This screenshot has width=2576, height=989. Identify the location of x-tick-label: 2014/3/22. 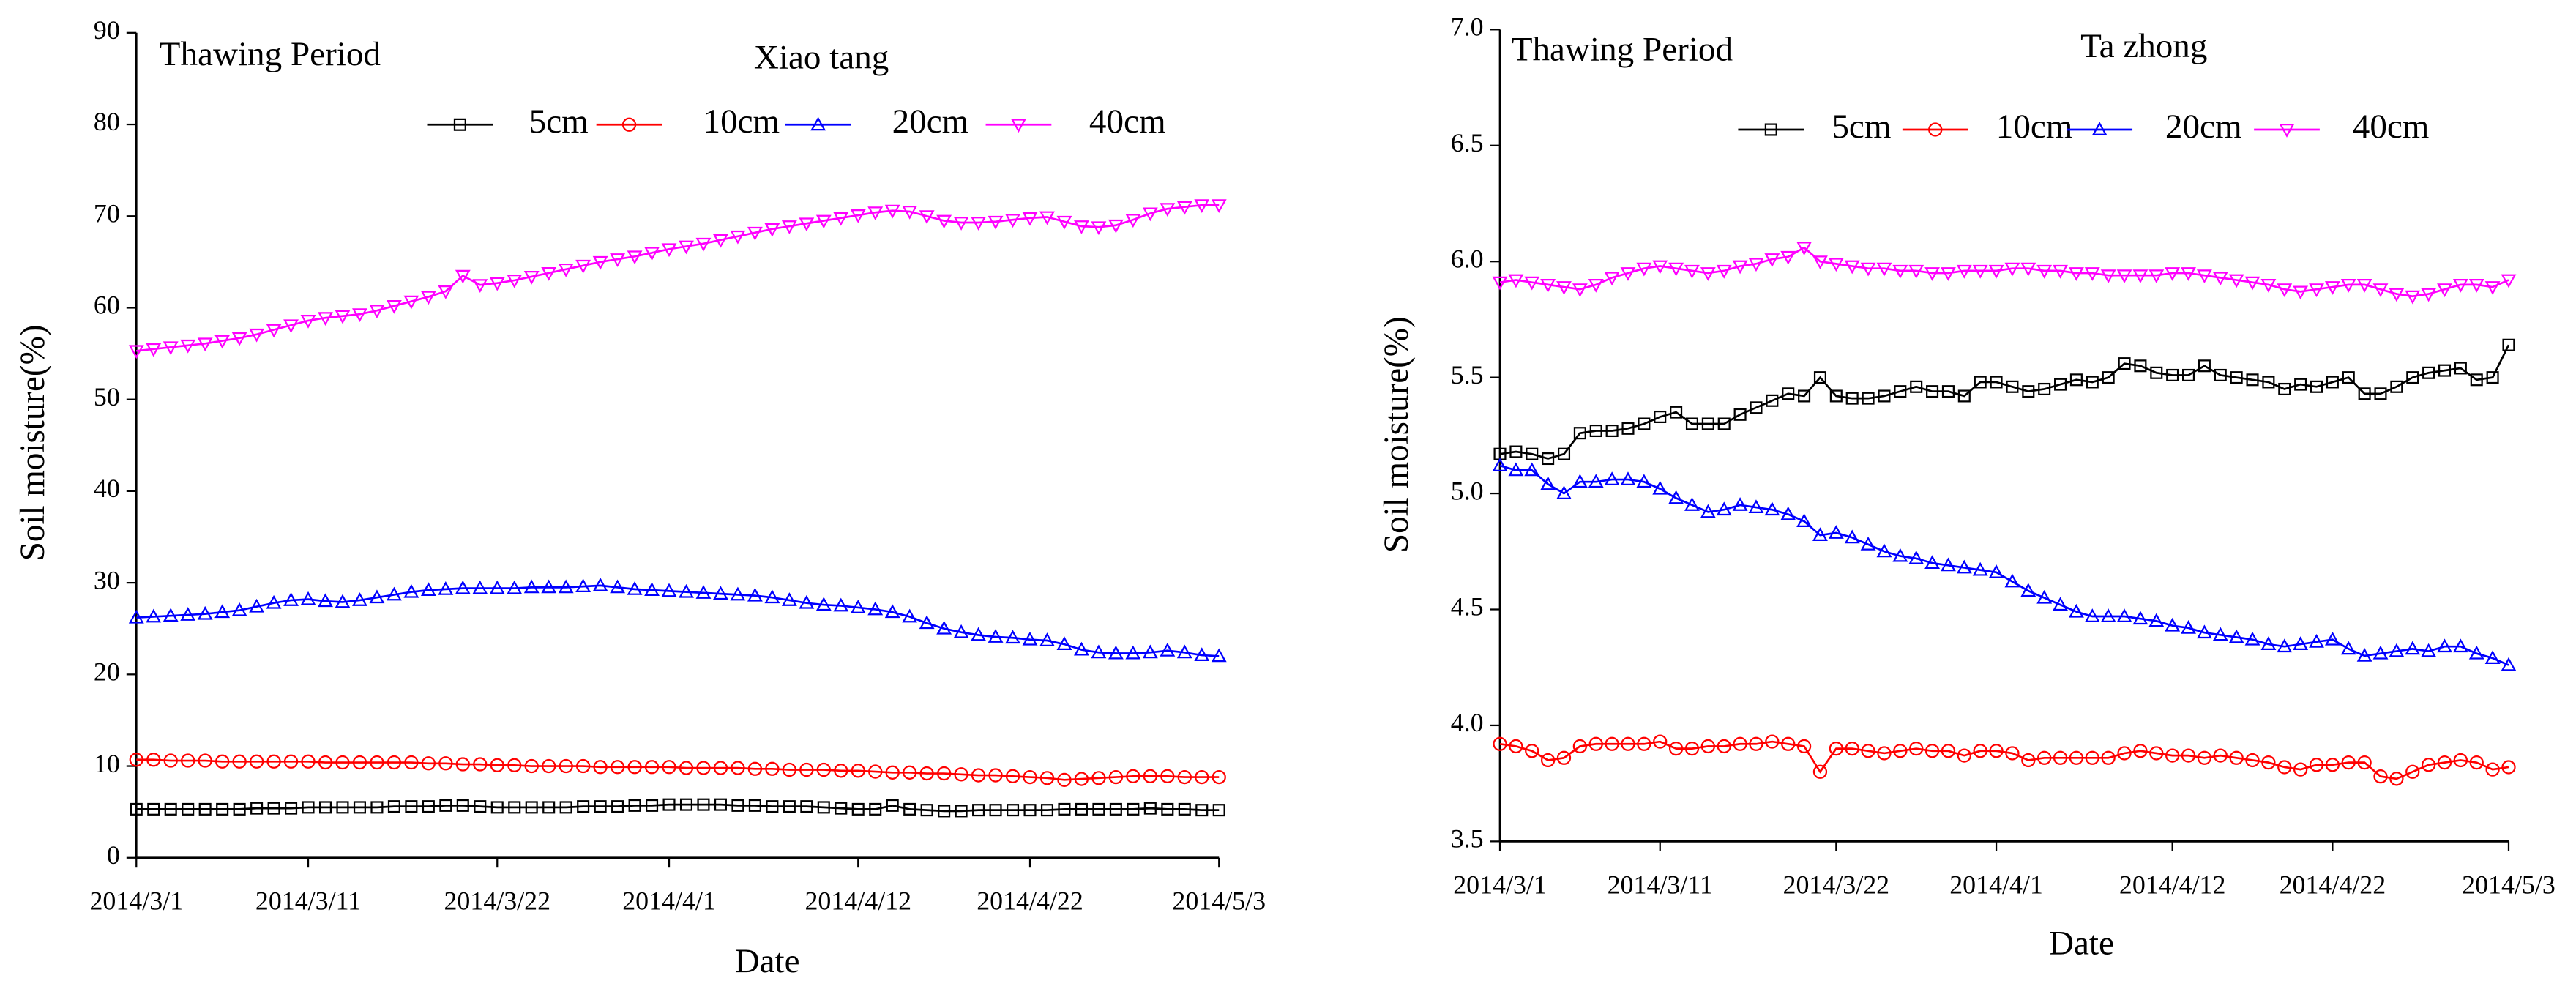
(1836, 884).